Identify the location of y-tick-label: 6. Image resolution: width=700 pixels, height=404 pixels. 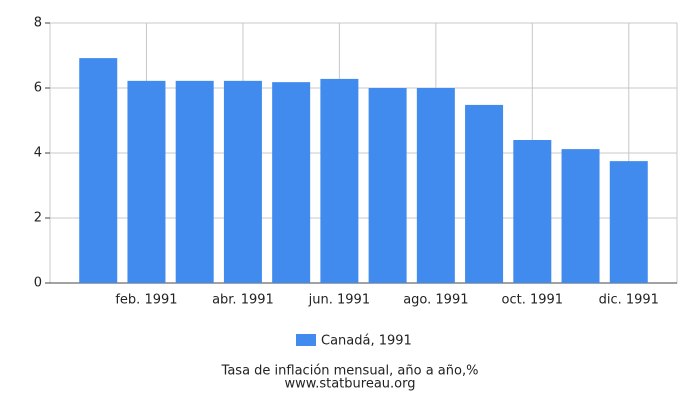
(38, 88).